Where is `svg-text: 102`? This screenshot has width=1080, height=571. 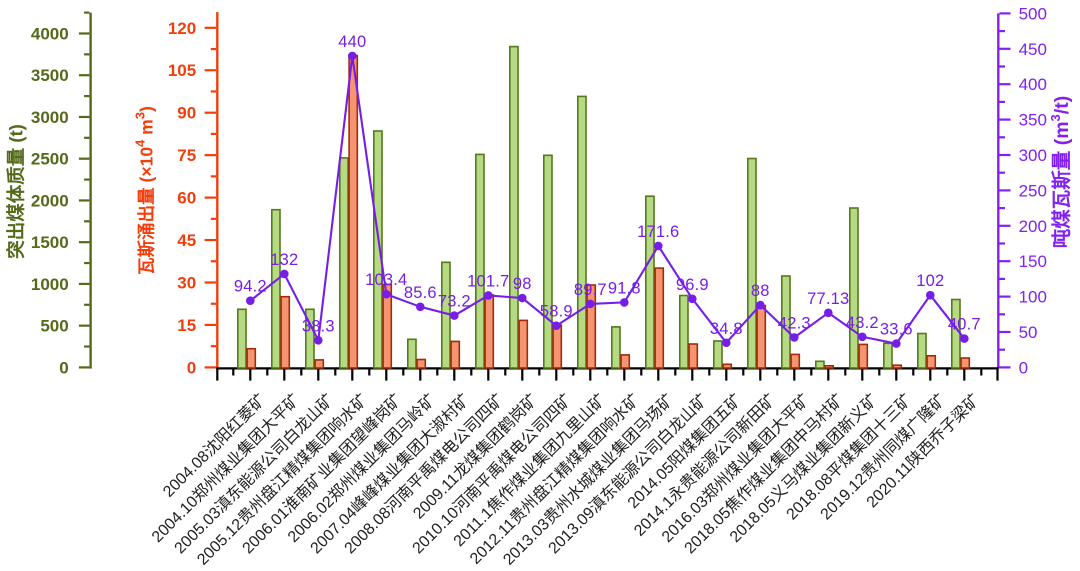 svg-text: 102 is located at coordinates (930, 281).